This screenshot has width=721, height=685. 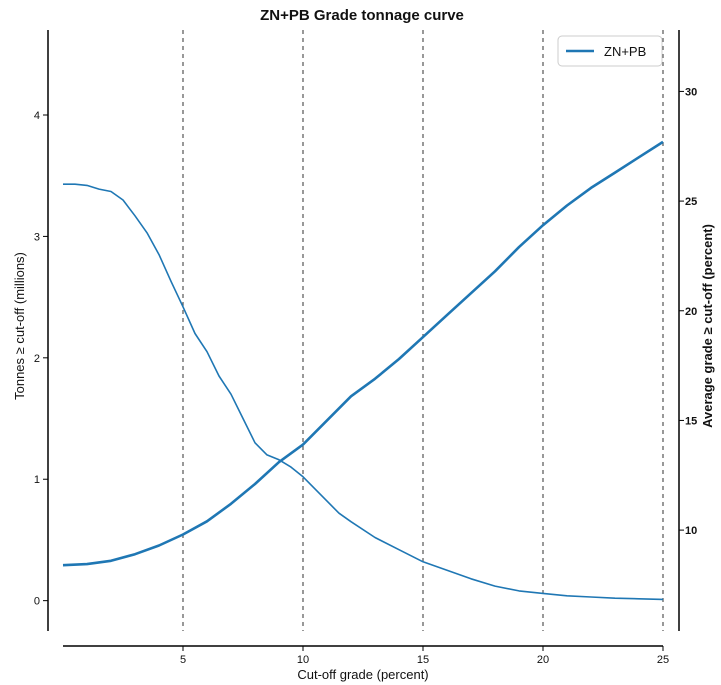 I want to click on legend-label: ZN+PB, so click(x=625, y=51).